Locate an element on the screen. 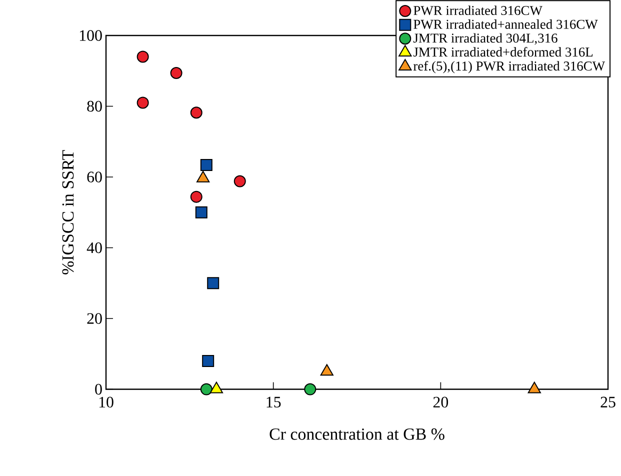 The width and height of the screenshot is (621, 476). legend-label: PWR irradiated+annealed 316CW is located at coordinates (506, 24).